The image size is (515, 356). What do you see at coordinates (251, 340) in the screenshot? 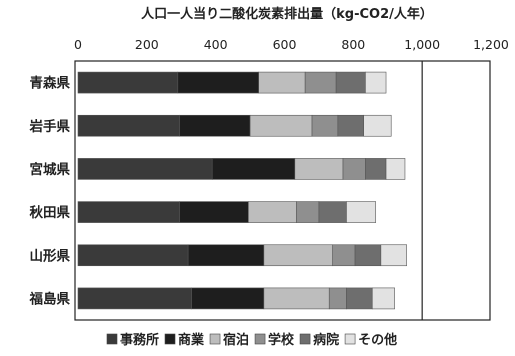
I see `legend: 事務所 商業 宿泊 学校 病院 その他` at bounding box center [251, 340].